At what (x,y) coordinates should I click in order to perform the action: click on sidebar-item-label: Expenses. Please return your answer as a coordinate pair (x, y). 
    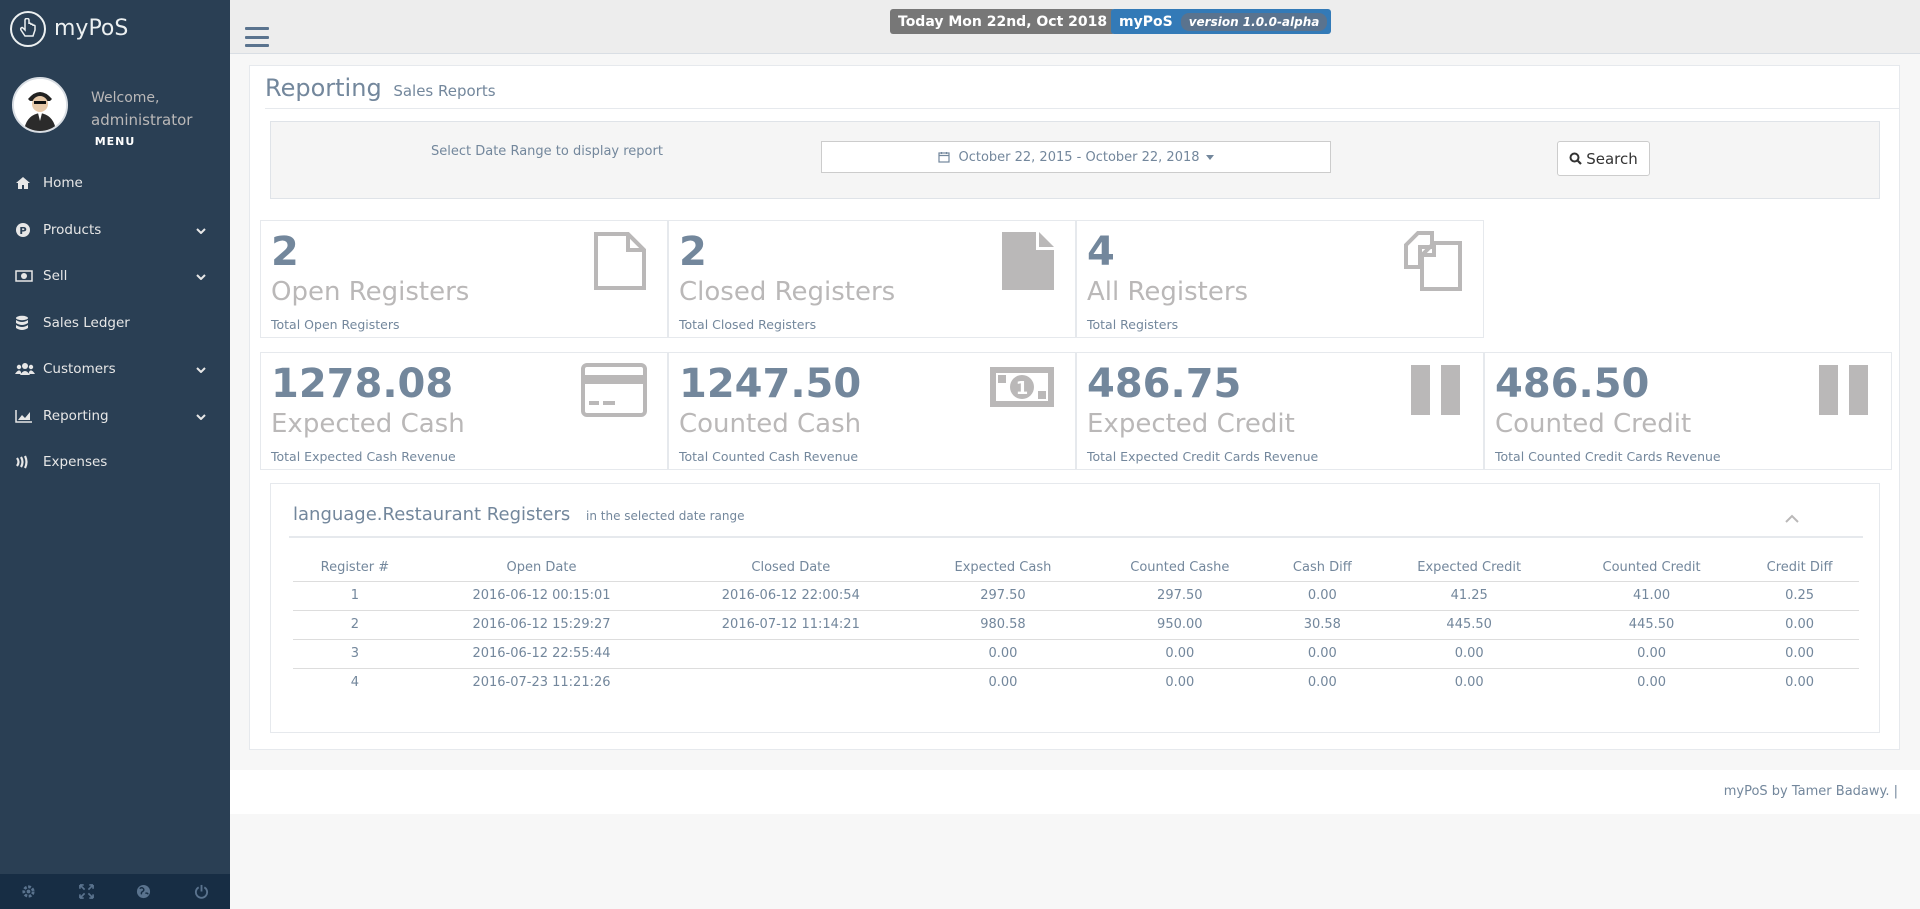
    Looking at the image, I should click on (75, 462).